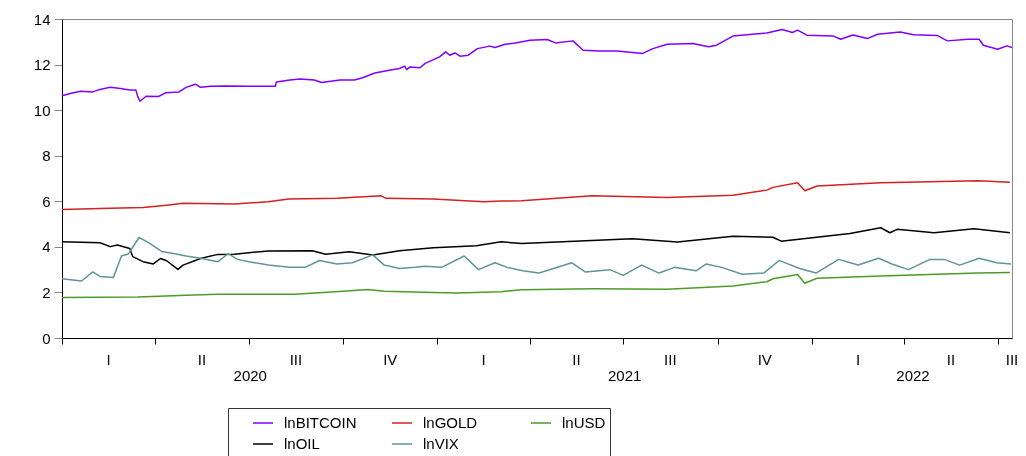  I want to click on y-tick-label: 4, so click(46, 247).